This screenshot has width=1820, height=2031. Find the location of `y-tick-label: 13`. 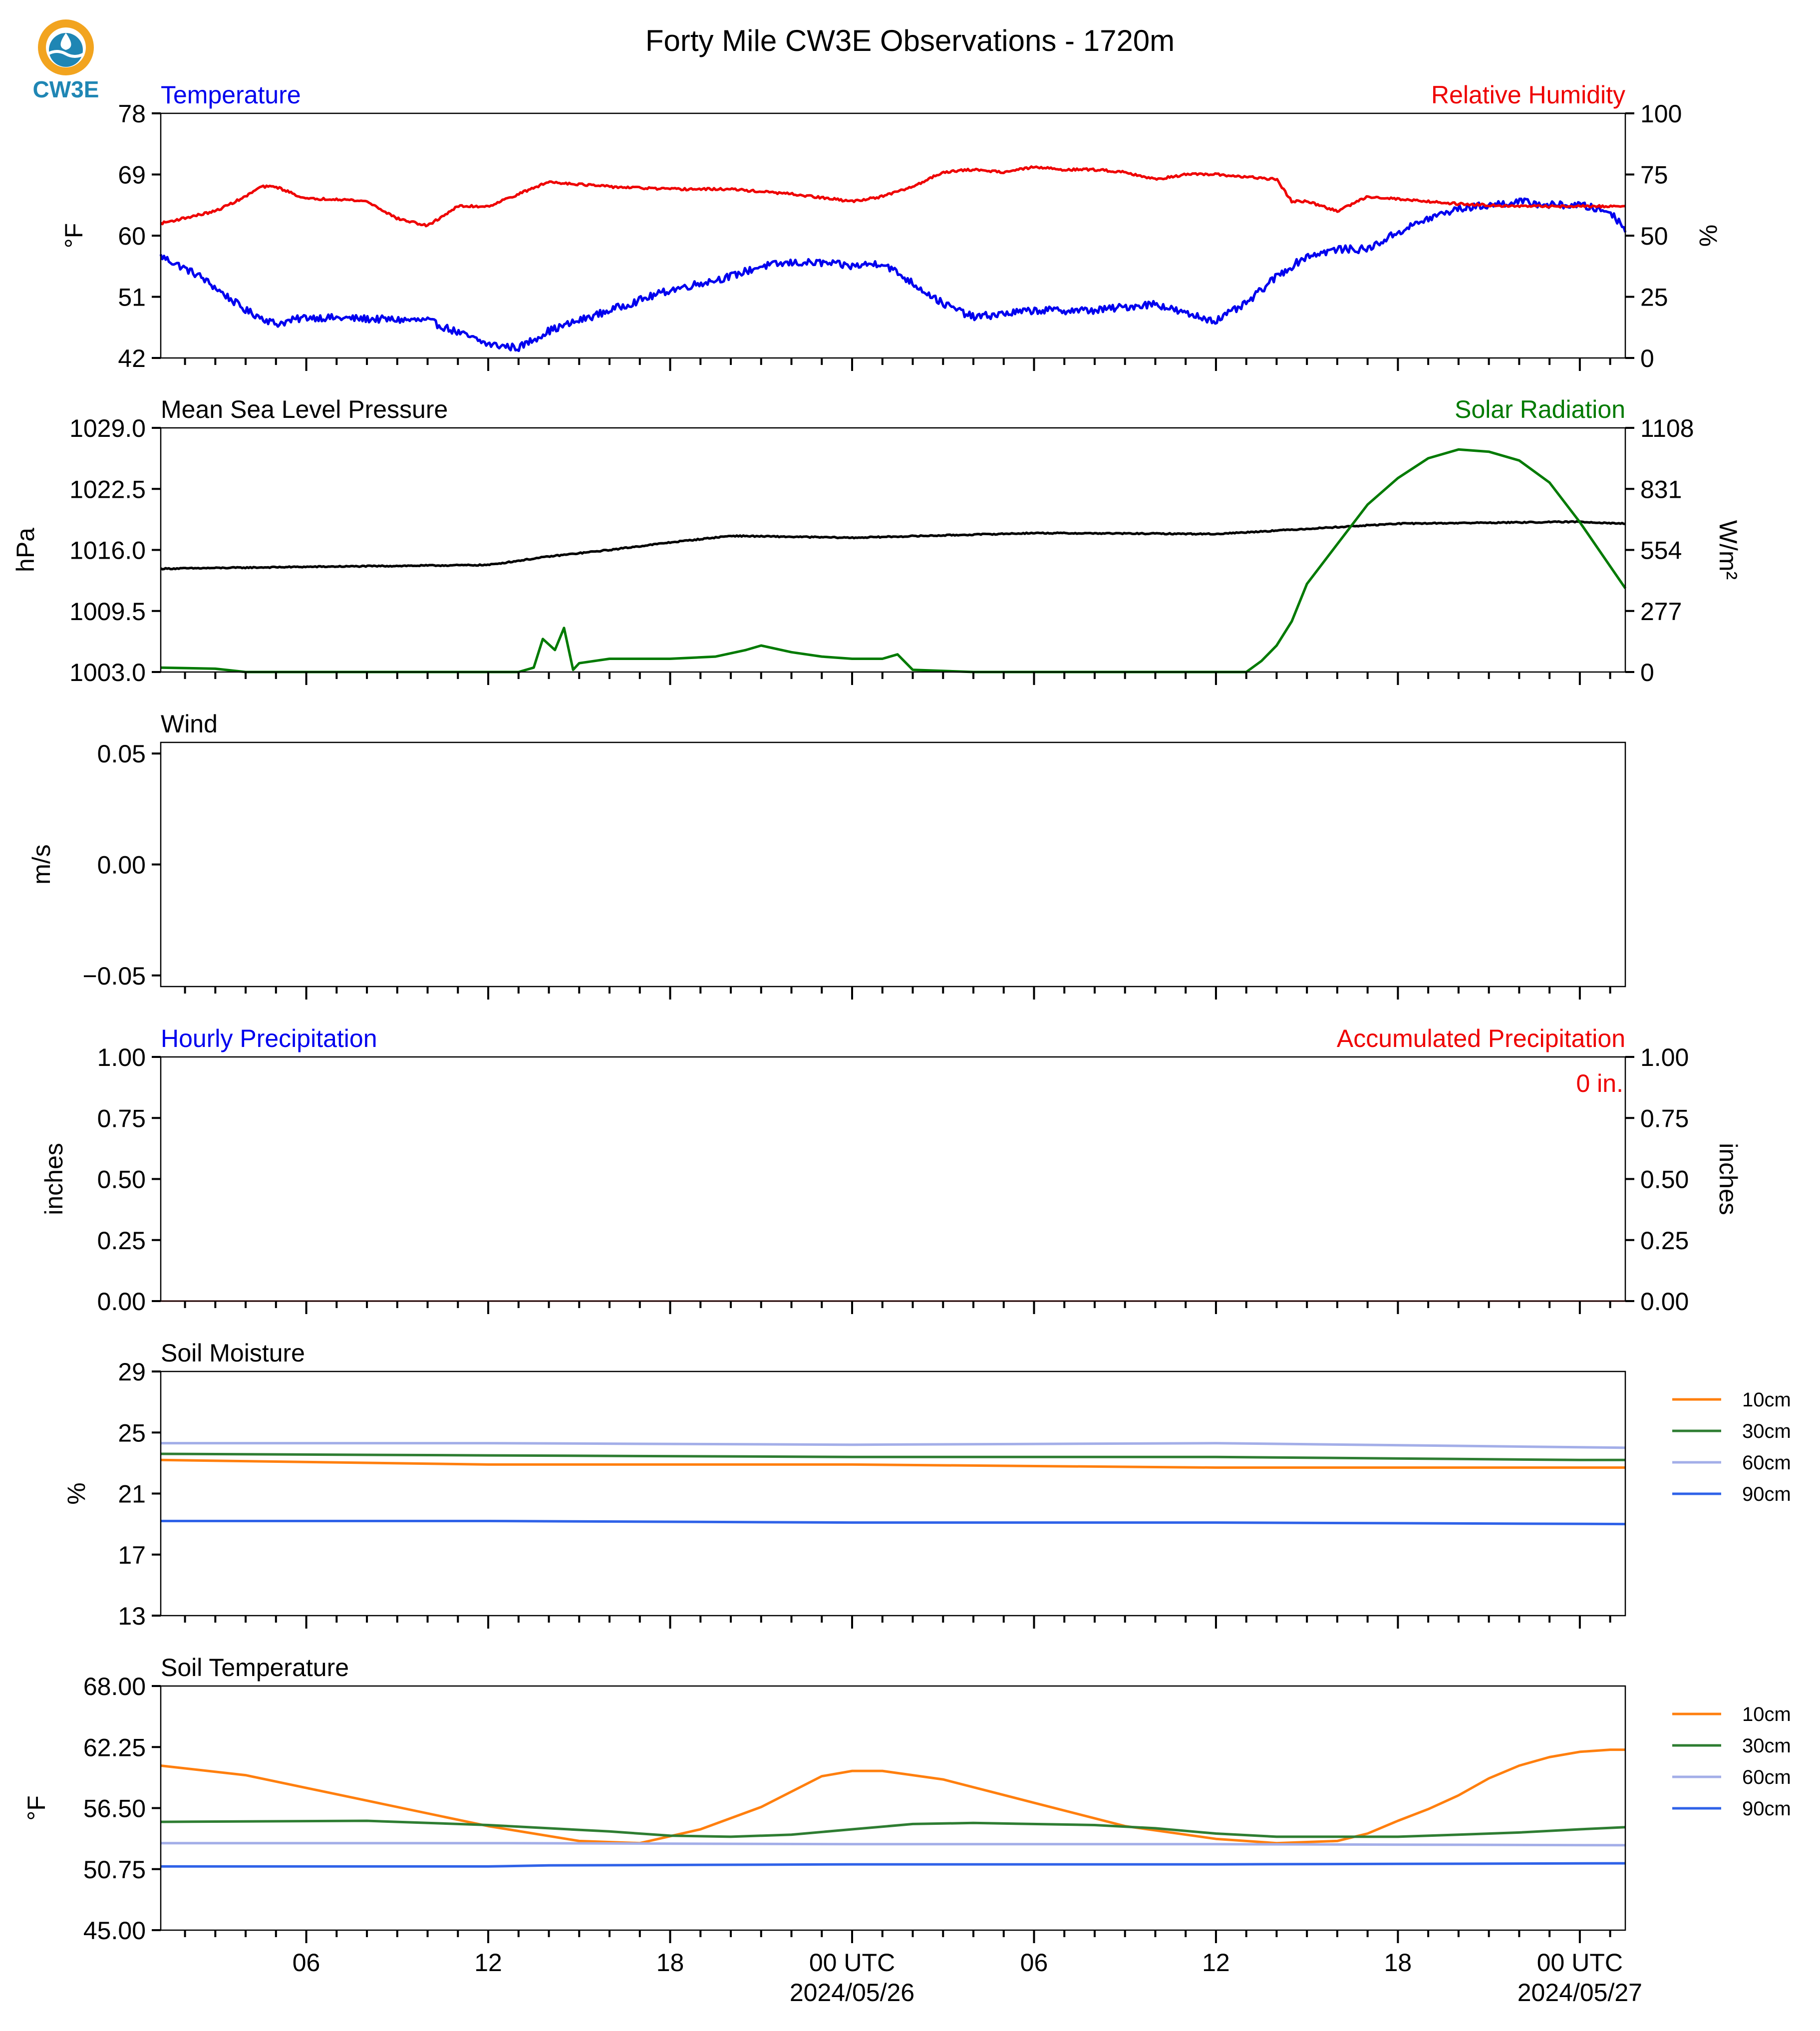

y-tick-label: 13 is located at coordinates (132, 1616).